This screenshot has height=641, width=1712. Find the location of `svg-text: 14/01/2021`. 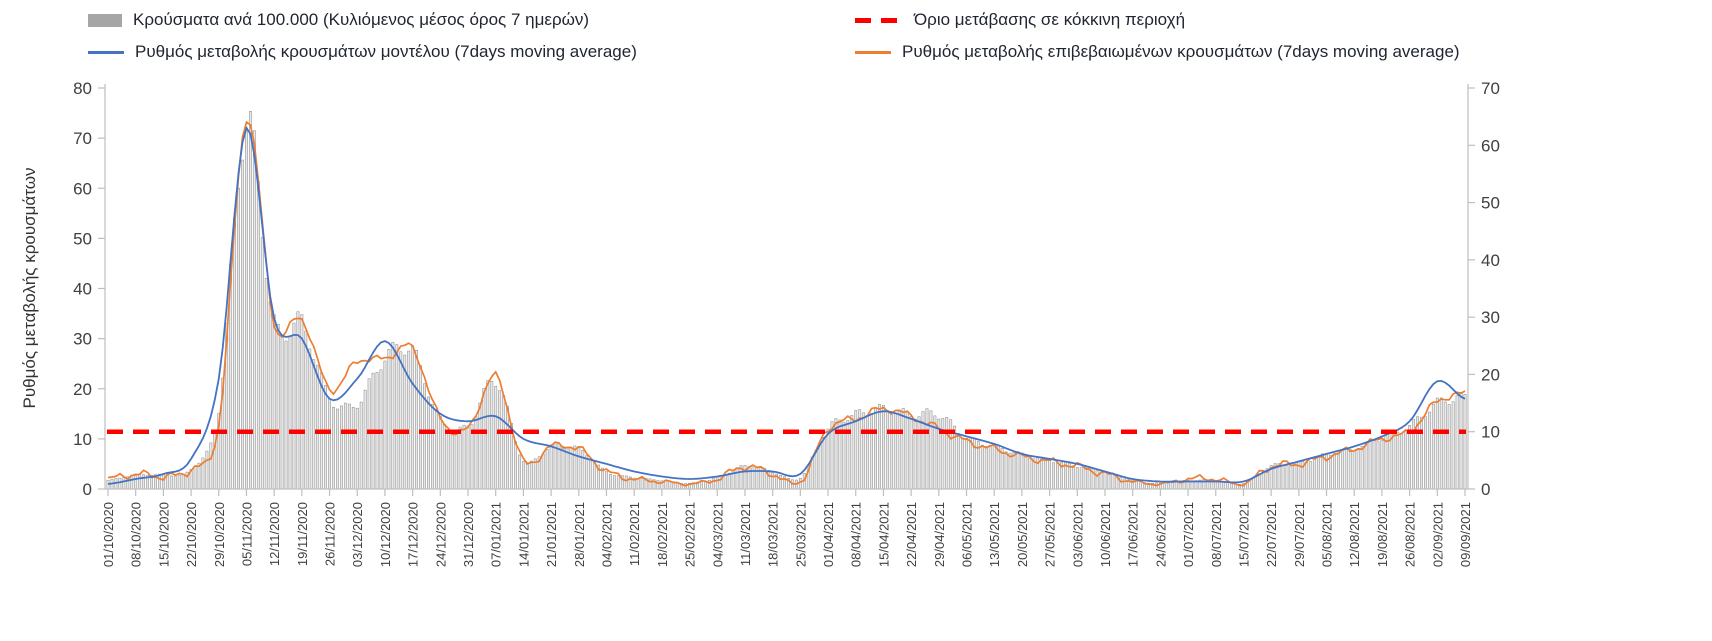

svg-text: 14/01/2021 is located at coordinates (523, 534).